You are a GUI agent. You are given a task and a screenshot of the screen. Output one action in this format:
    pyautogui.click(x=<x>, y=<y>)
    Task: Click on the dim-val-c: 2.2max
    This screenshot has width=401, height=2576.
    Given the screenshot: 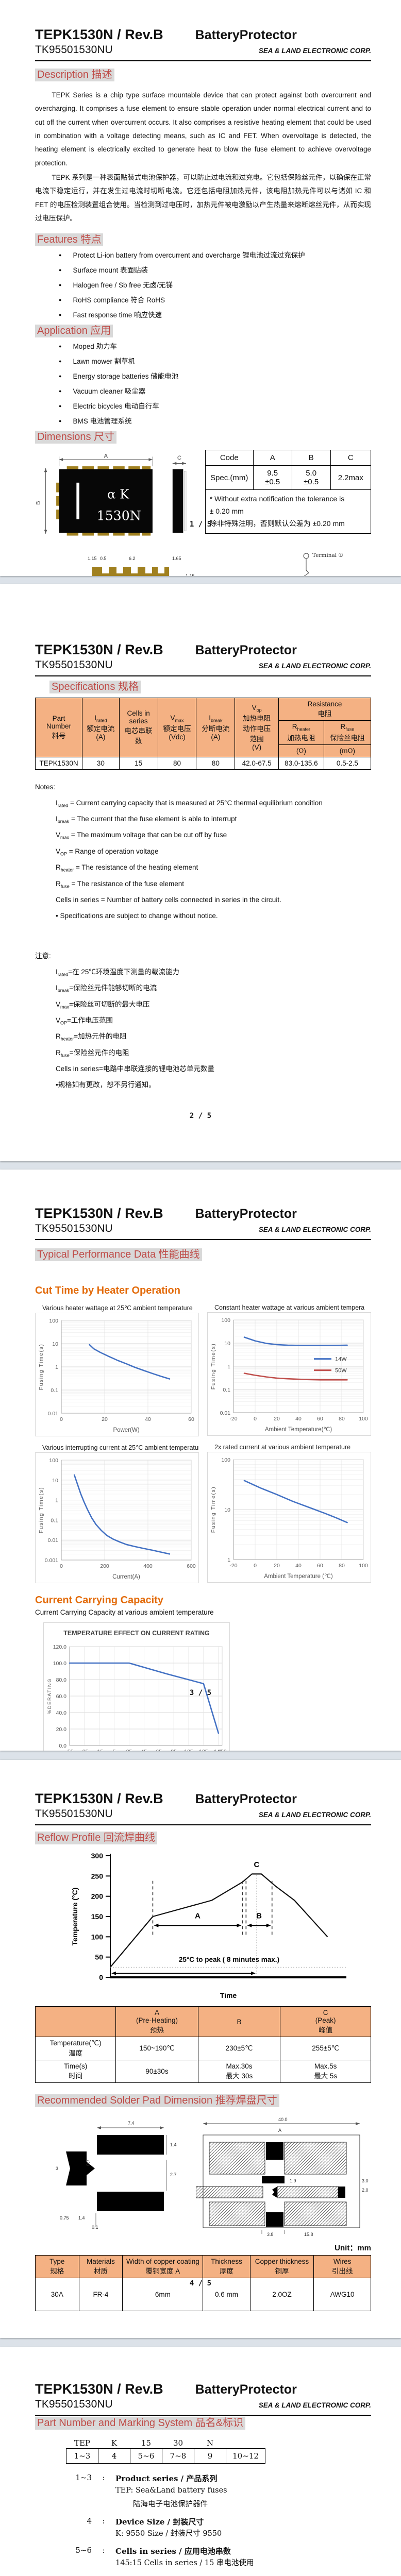 What is the action you would take?
    pyautogui.click(x=351, y=478)
    